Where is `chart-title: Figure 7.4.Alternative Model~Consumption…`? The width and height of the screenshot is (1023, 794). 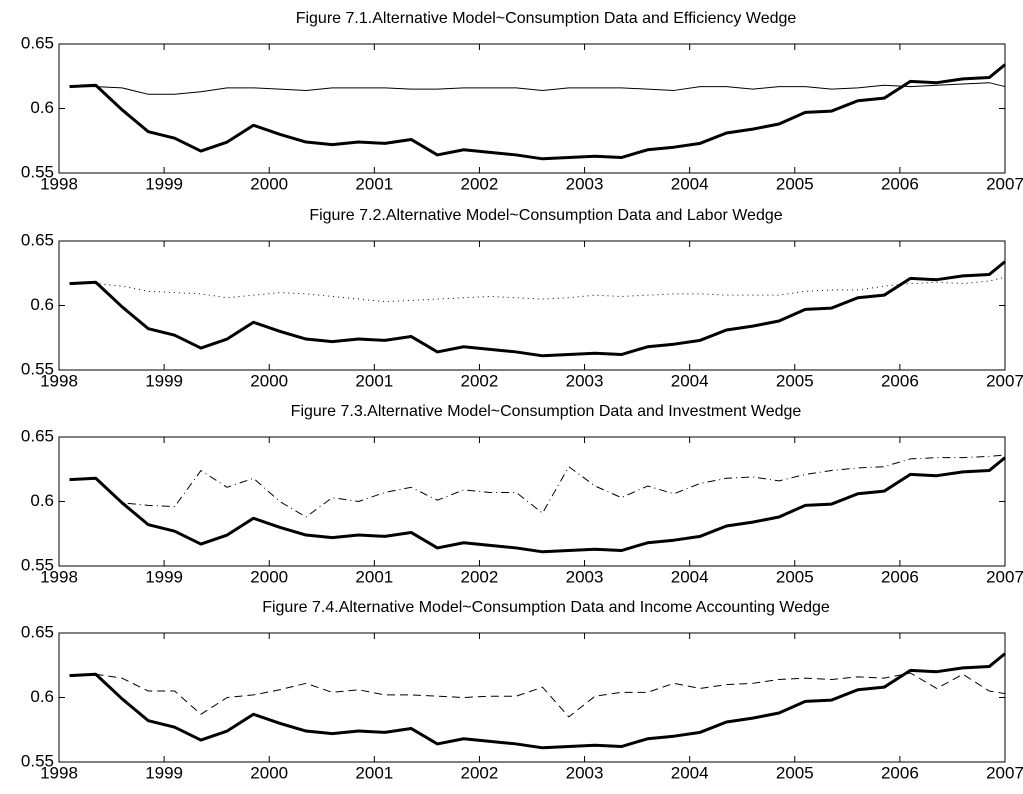 chart-title: Figure 7.4.Alternative Model~Consumption… is located at coordinates (546, 607).